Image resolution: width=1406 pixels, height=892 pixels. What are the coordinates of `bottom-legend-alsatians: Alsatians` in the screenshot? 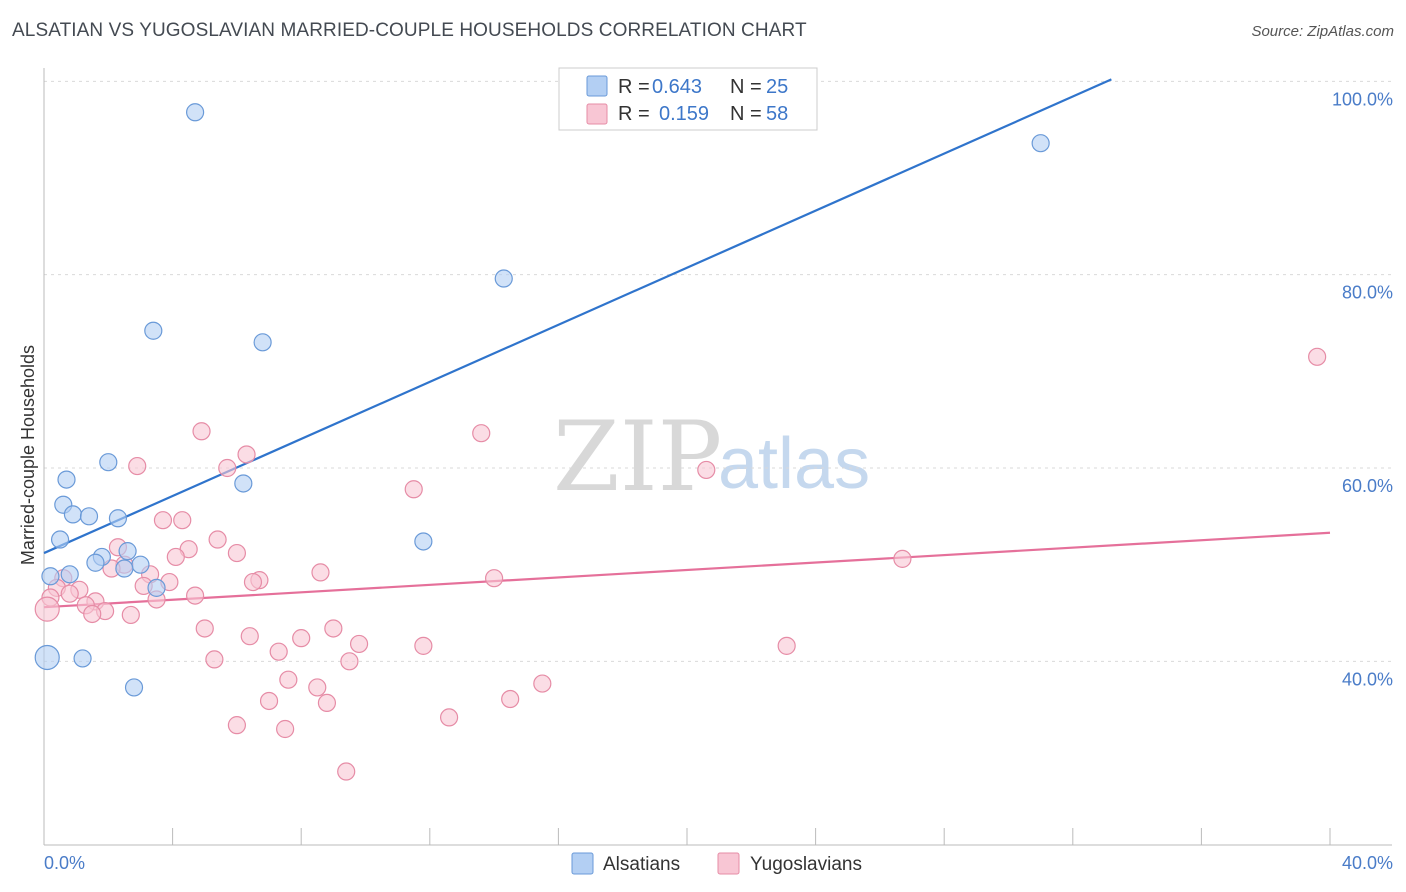 It's located at (641, 864).